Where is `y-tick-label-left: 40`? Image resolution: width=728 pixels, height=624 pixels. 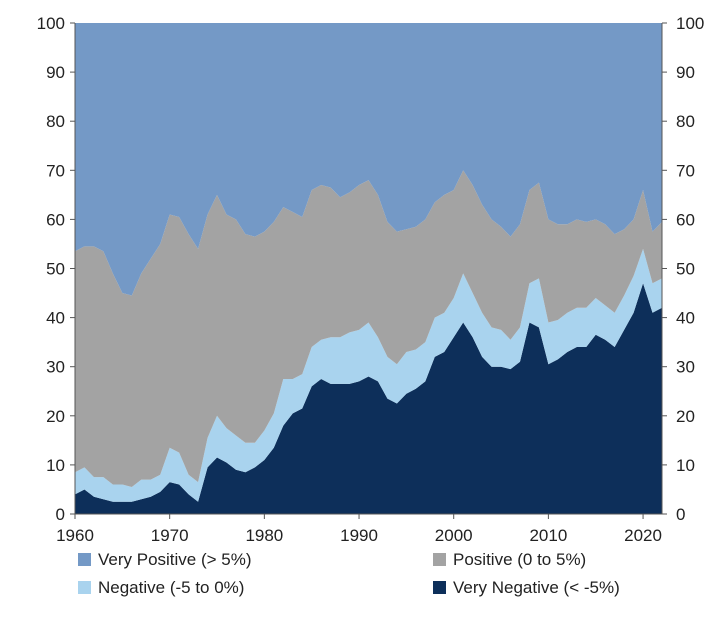 y-tick-label-left: 40 is located at coordinates (55, 318).